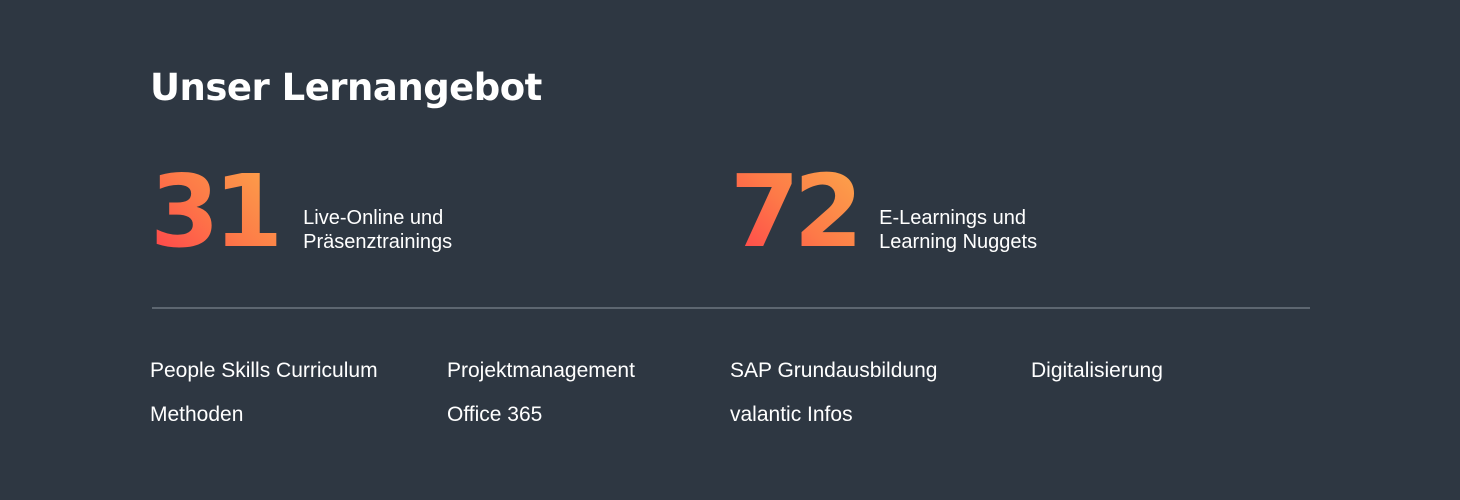  Describe the element at coordinates (952, 218) in the screenshot. I see `stat-label-line: E-Learnings und` at that location.